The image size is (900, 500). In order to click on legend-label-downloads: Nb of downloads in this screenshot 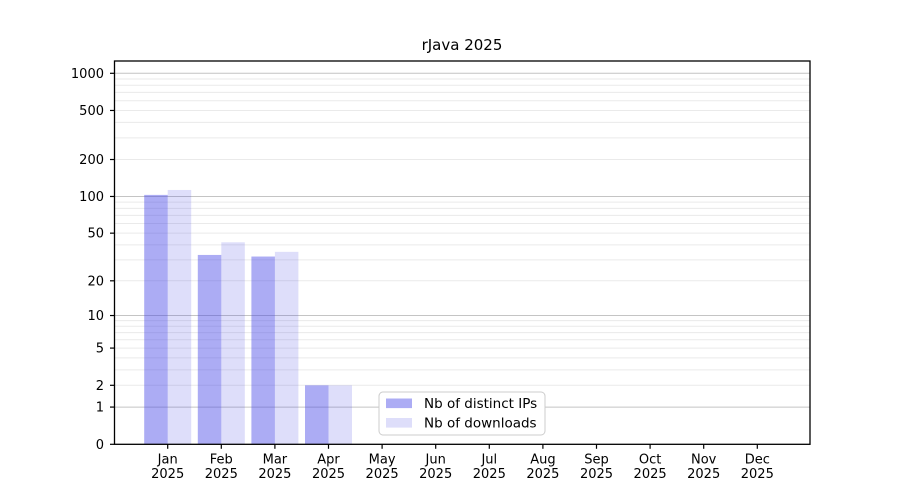, I will do `click(480, 423)`.